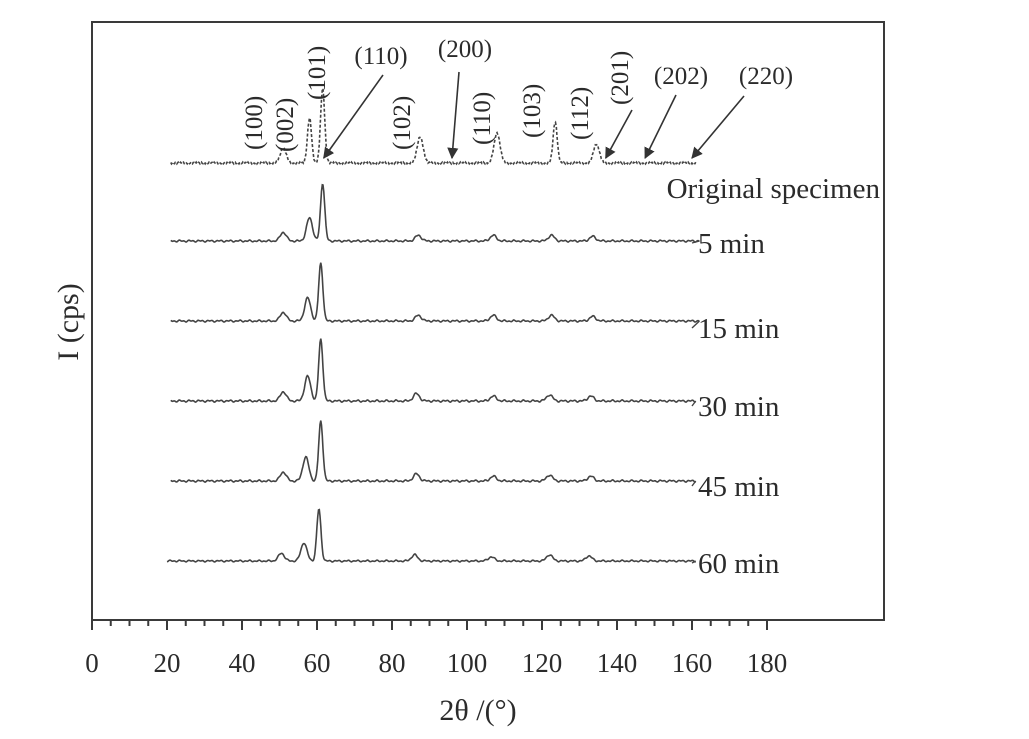 This screenshot has height=739, width=1029. What do you see at coordinates (739, 487) in the screenshot?
I see `series-label: 45 min` at bounding box center [739, 487].